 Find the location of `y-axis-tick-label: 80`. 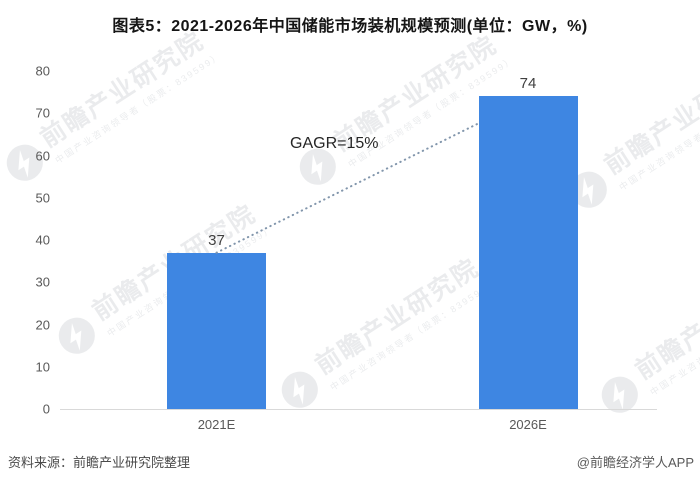

y-axis-tick-label: 80 is located at coordinates (42, 71).